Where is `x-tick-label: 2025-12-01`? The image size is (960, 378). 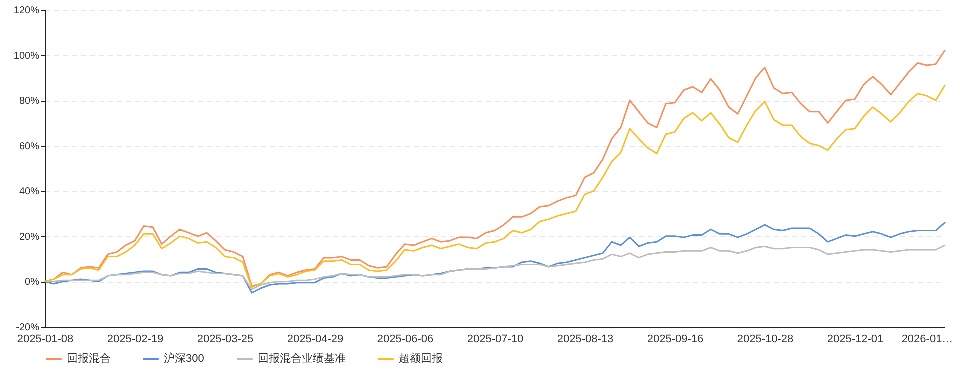
x-tick-label: 2025-12-01 is located at coordinates (855, 340).